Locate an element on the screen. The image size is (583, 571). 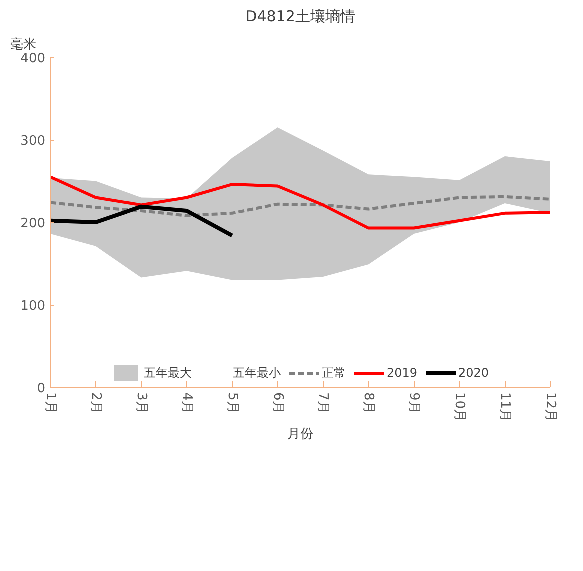
x-tick-label: 9月 is located at coordinates (414, 403).